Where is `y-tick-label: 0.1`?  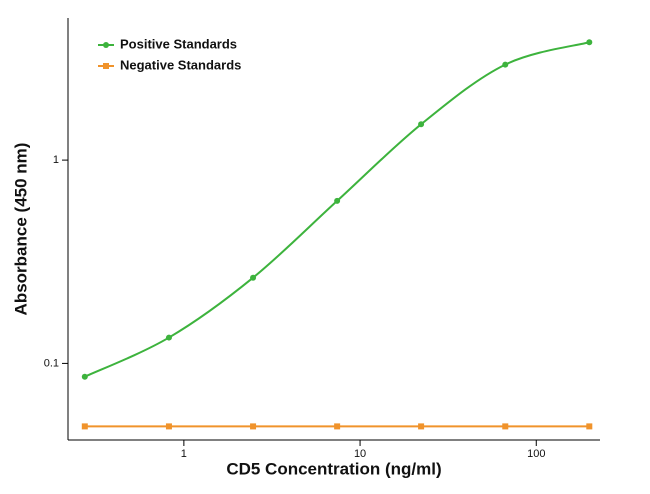
y-tick-label: 0.1 is located at coordinates (51, 363).